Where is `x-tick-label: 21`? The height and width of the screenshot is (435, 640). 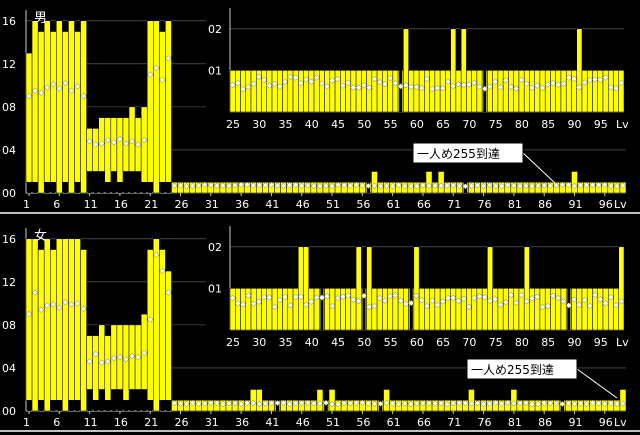 x-tick-label: 21 is located at coordinates (151, 204).